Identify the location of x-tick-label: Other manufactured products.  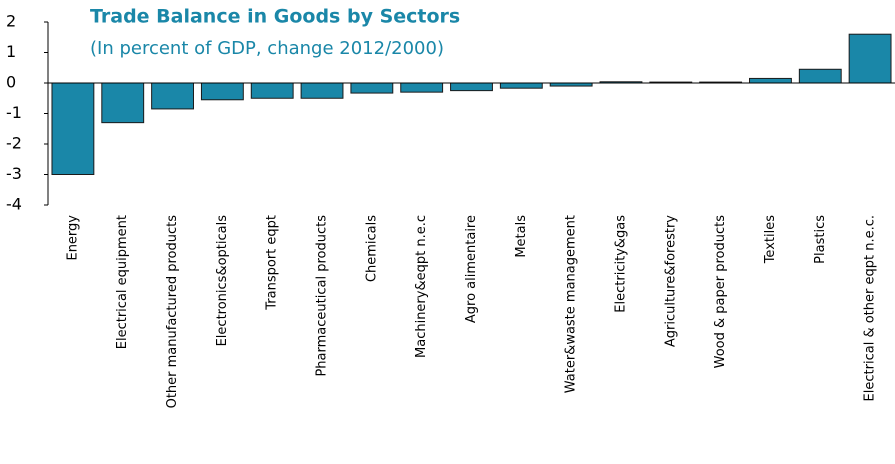
(172, 312).